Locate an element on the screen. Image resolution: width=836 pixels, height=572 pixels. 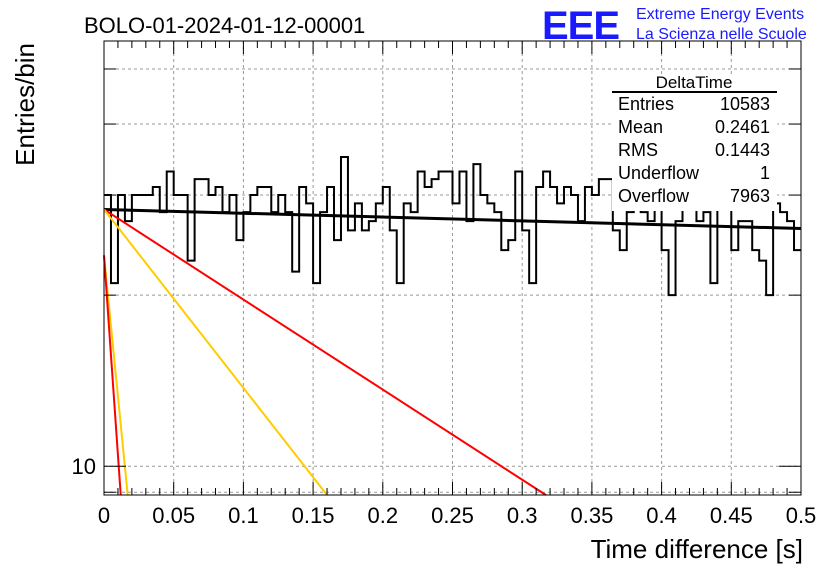
x-tick-label: 0 is located at coordinates (104, 515).